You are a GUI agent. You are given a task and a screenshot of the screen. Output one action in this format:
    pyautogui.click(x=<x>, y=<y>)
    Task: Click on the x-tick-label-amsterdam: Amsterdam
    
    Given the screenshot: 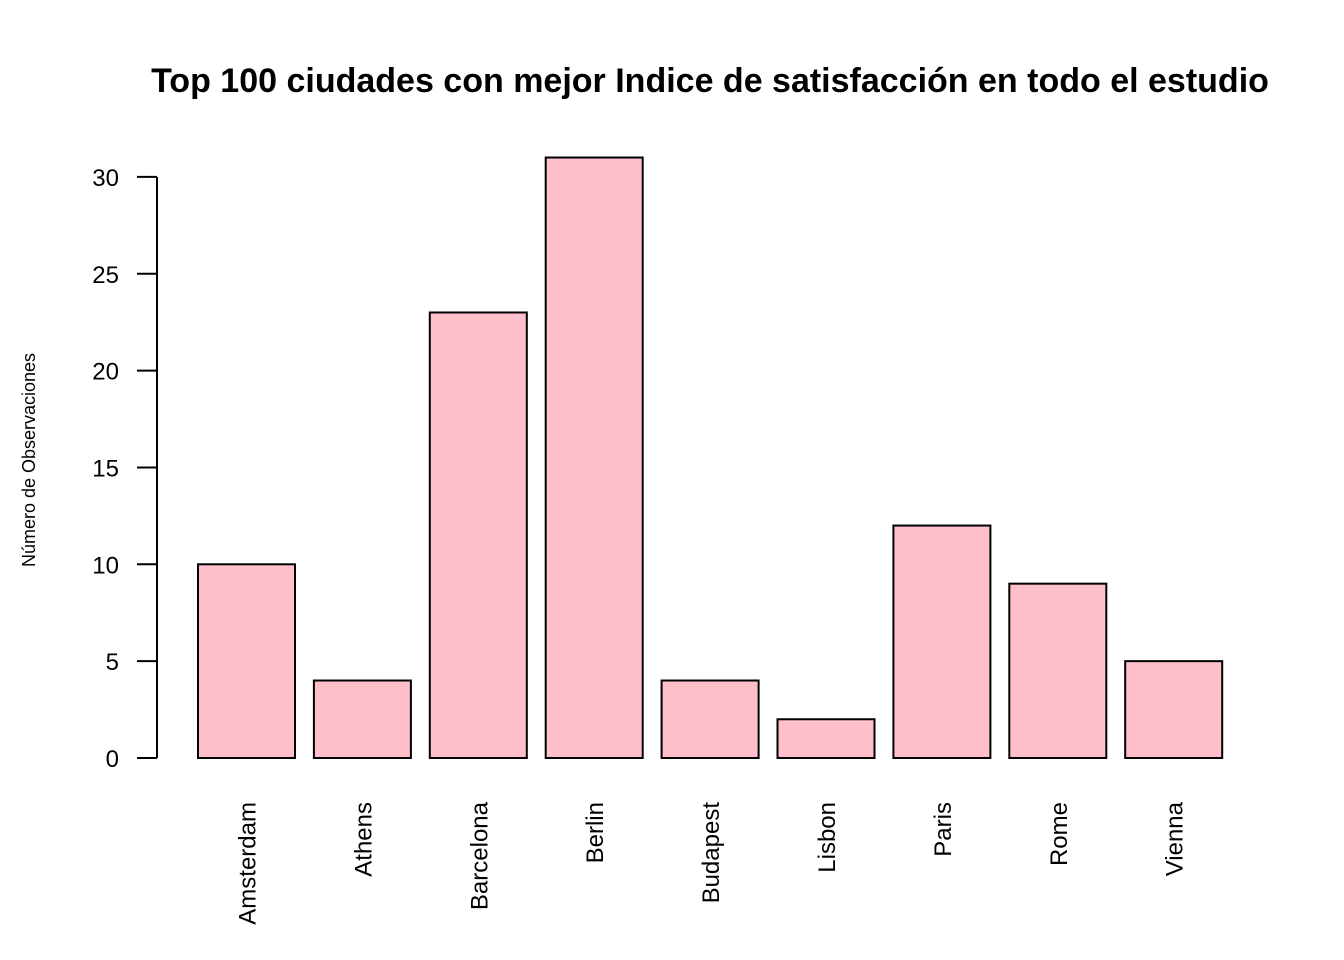 What is the action you would take?
    pyautogui.click(x=248, y=863)
    